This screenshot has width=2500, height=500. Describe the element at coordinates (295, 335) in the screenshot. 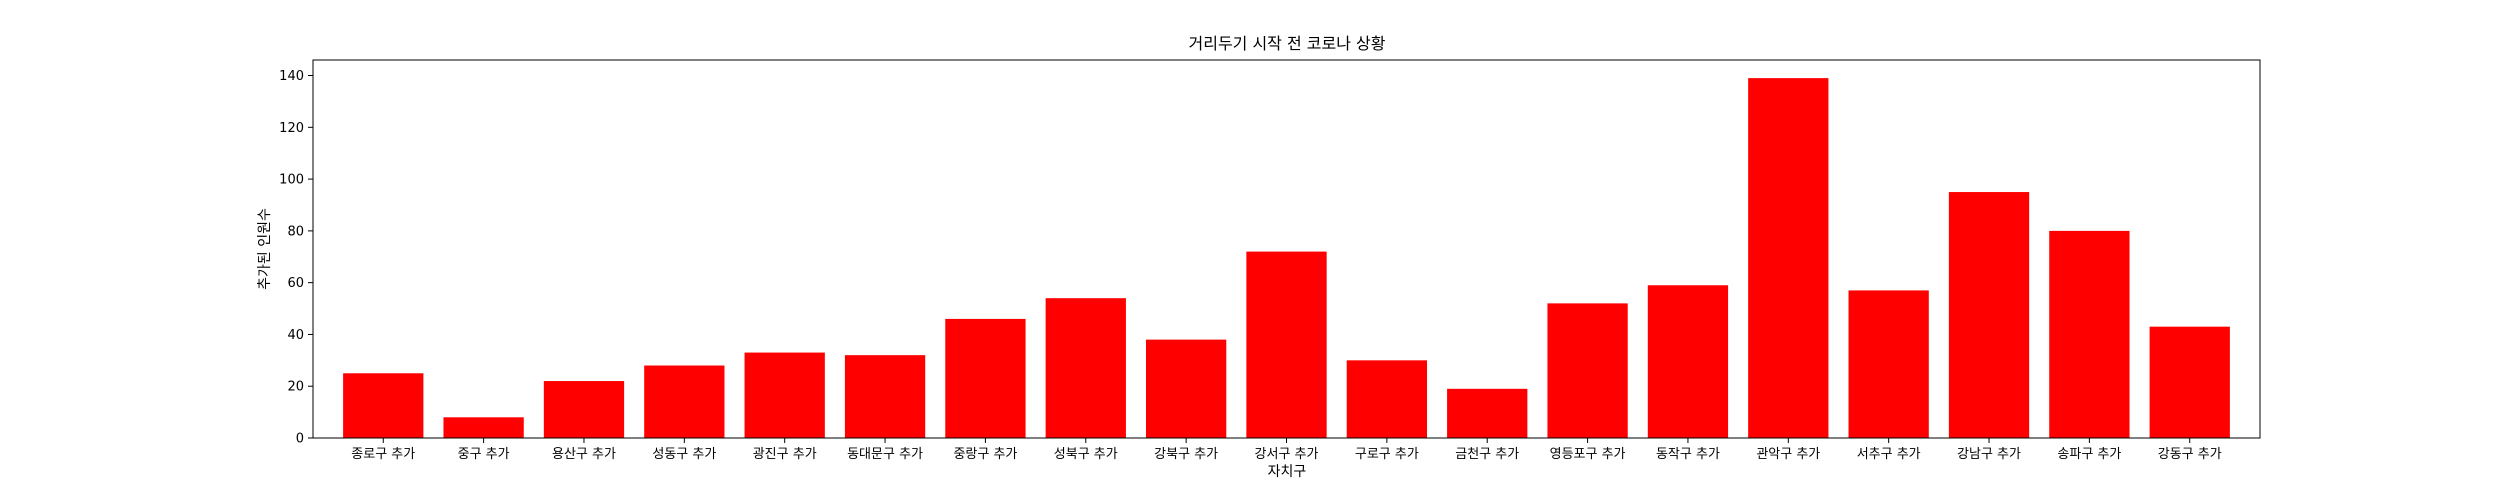

I see `y-tick-label: 40` at that location.